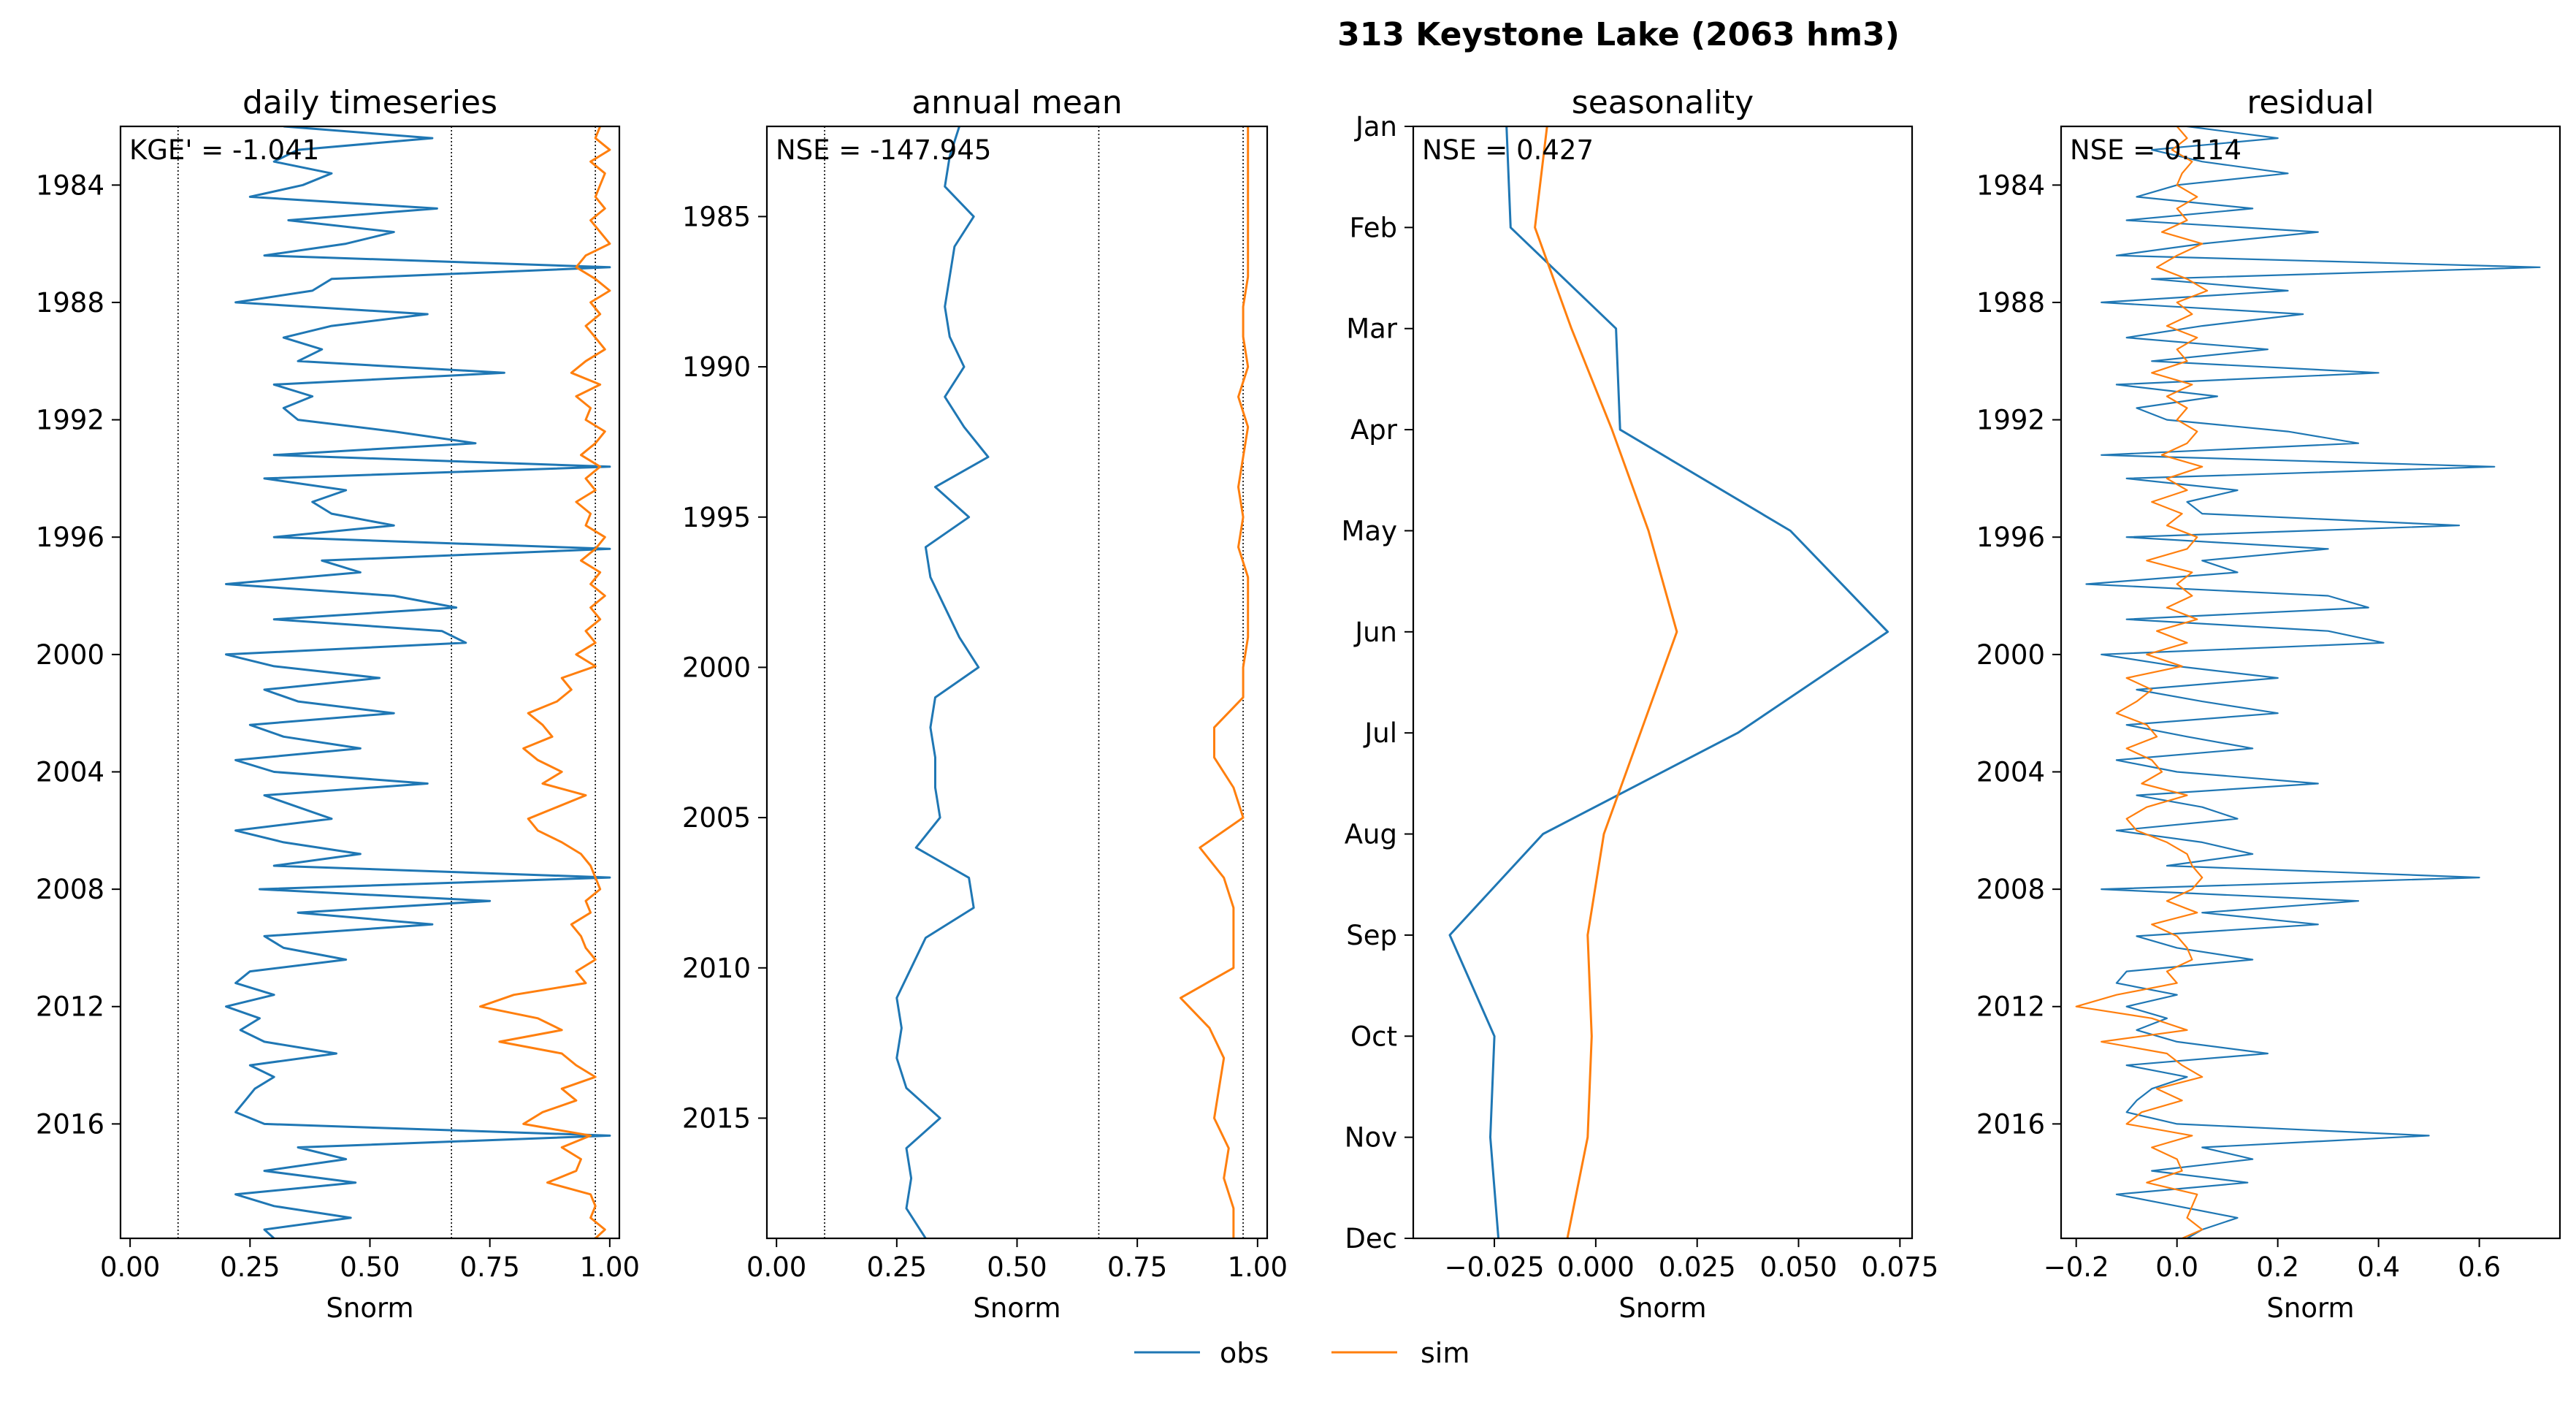  What do you see at coordinates (883, 150) in the screenshot?
I see `metric-annotation-annual: NSE = -147.945` at bounding box center [883, 150].